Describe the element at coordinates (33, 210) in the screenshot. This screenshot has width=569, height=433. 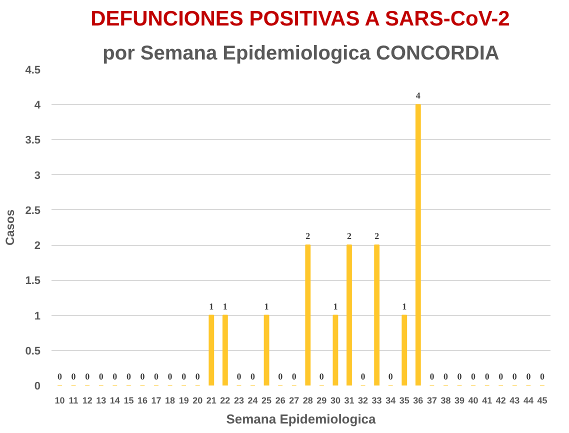
I see `y-tick-label: 2.5` at that location.